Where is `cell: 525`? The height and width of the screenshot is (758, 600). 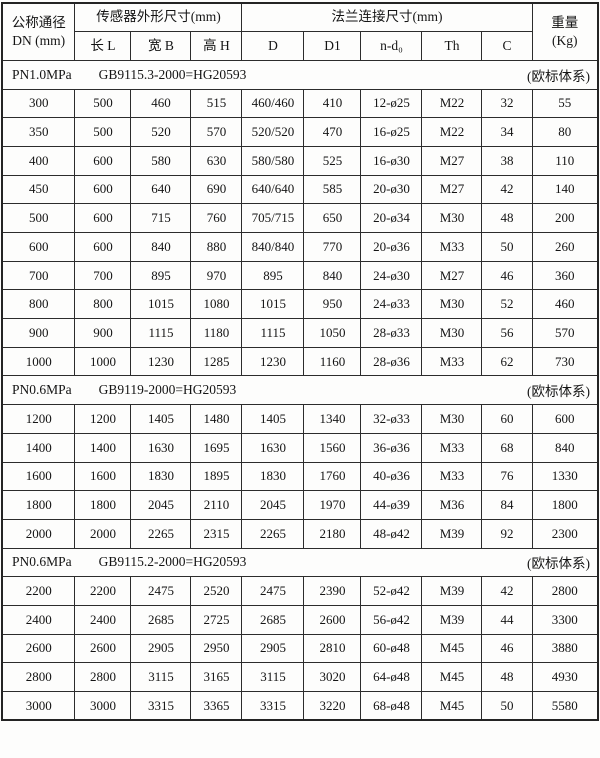
cell: 525 is located at coordinates (332, 160).